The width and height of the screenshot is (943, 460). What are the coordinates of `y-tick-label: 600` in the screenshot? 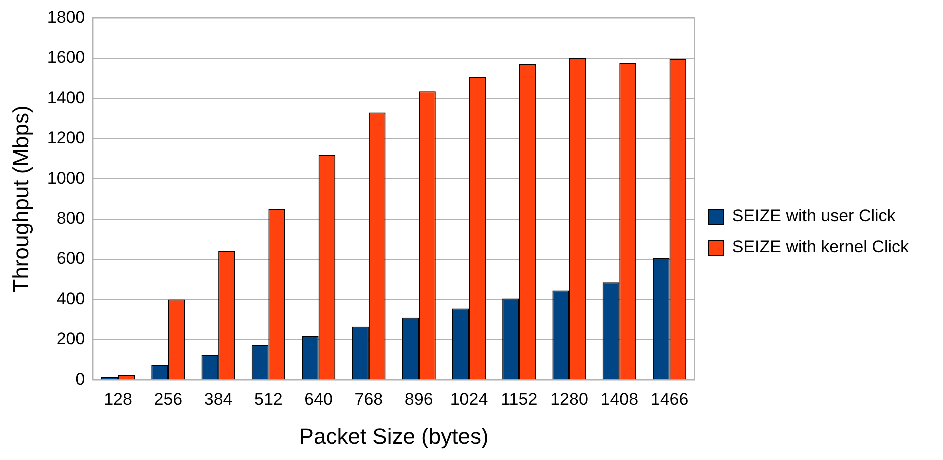 It's located at (71, 258).